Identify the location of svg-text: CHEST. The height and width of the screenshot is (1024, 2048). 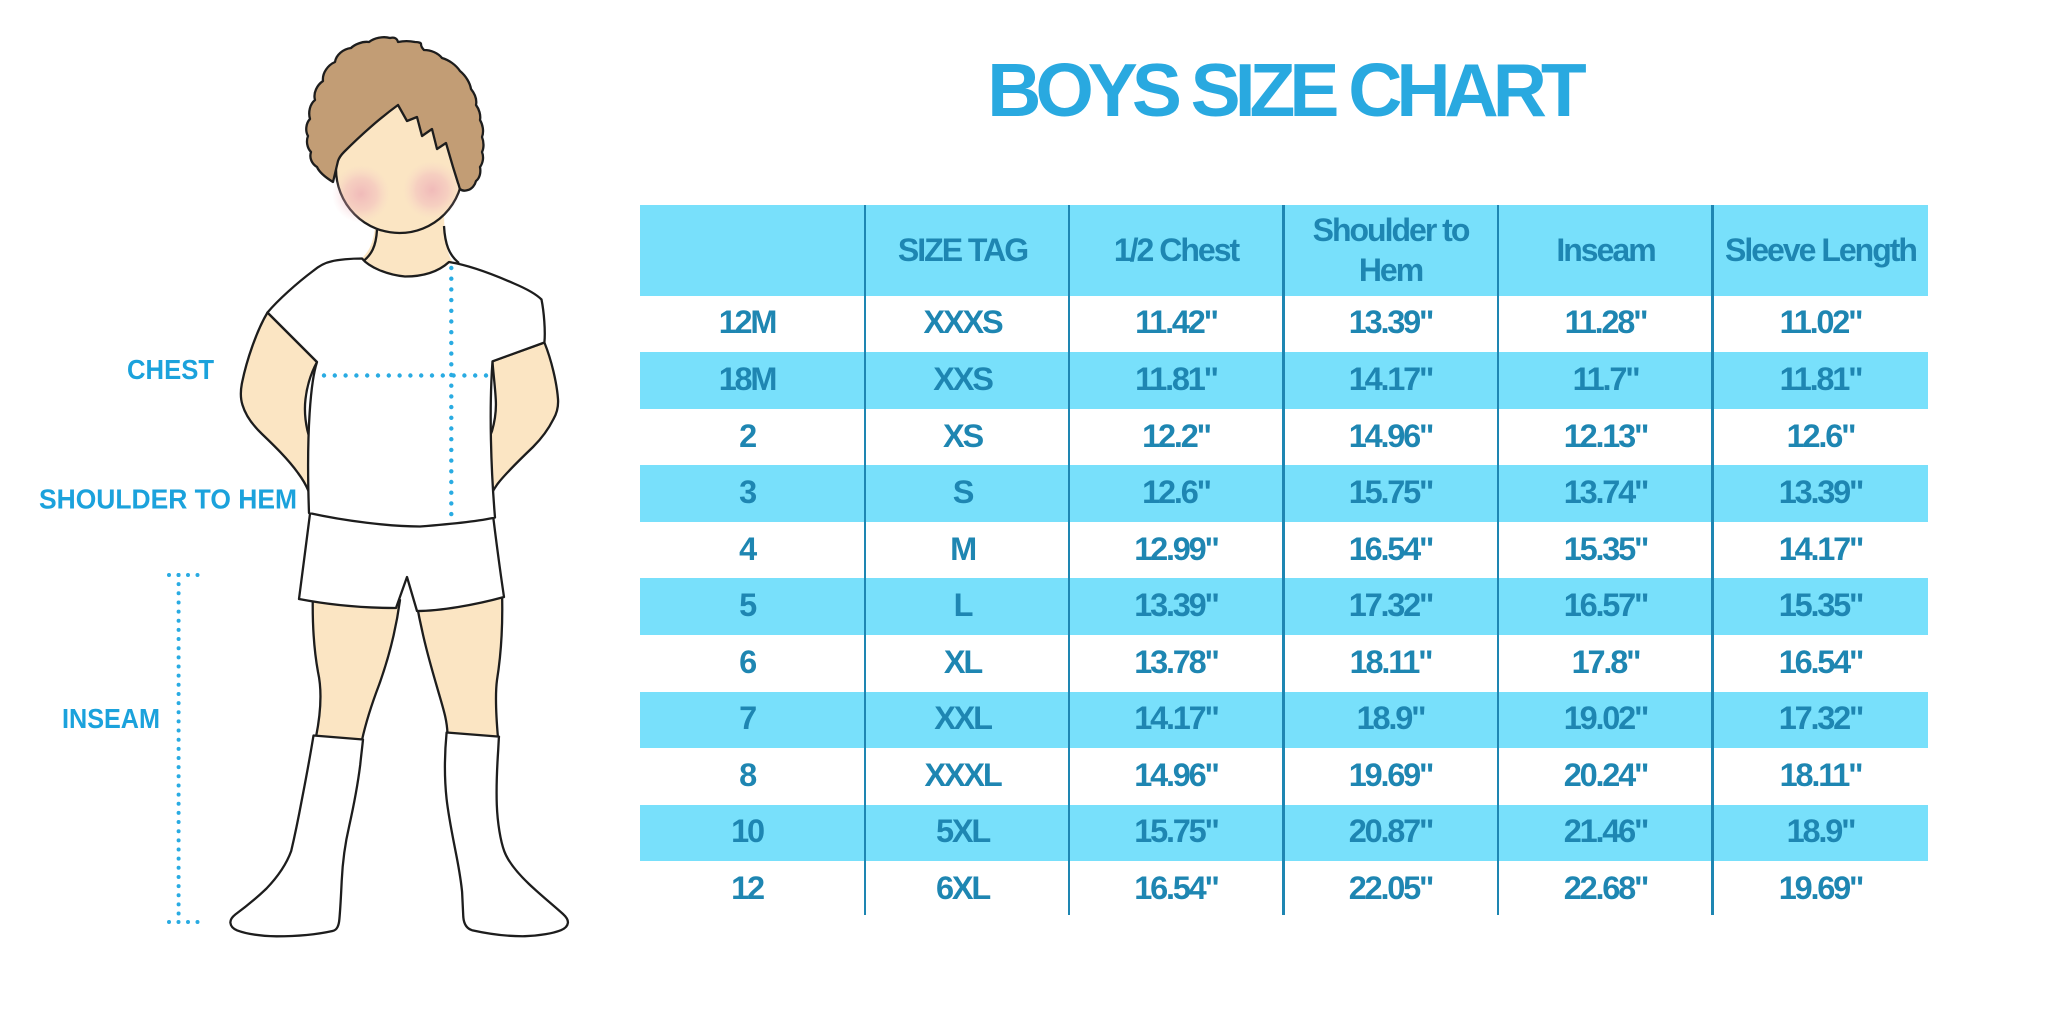
(170, 369).